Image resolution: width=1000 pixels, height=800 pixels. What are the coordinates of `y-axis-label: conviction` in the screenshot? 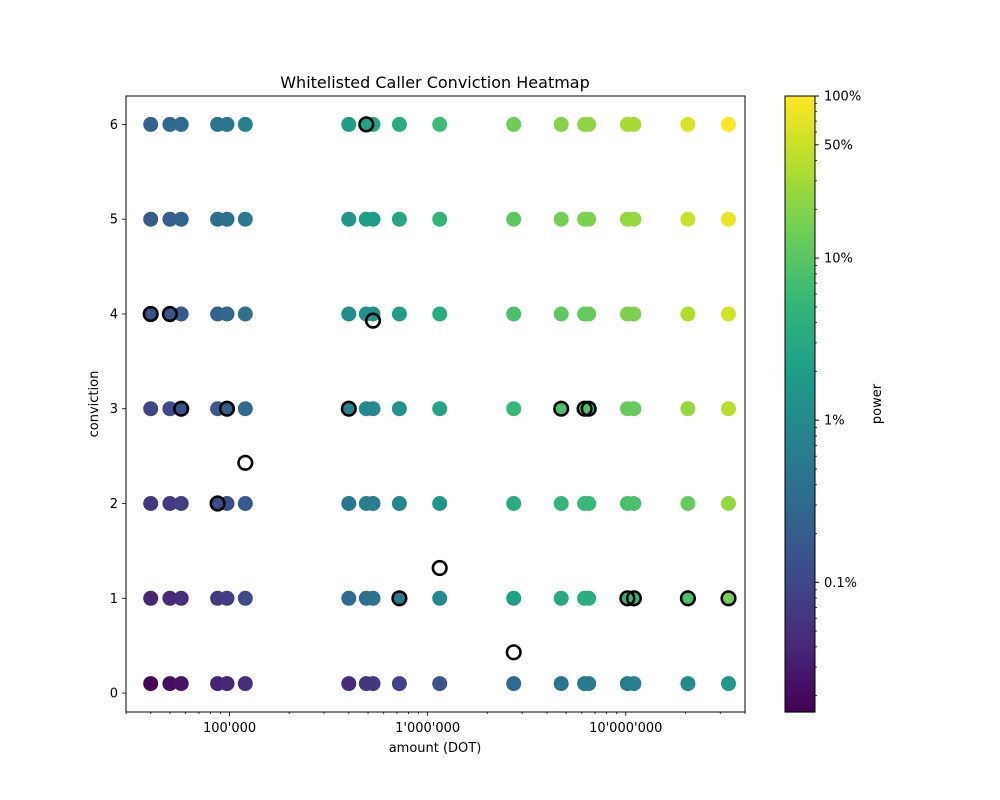 It's located at (94, 404).